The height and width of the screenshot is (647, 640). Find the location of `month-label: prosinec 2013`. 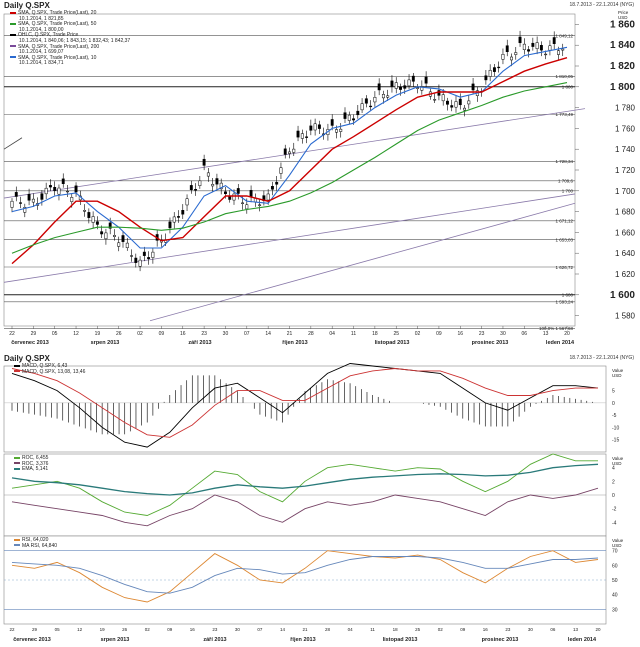

month-label: prosinec 2013 is located at coordinates (490, 343).